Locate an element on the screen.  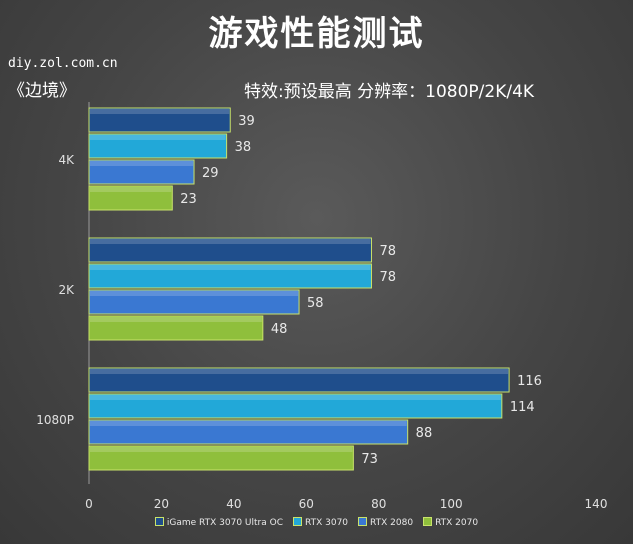
x-tick-label: 60 is located at coordinates (306, 504).